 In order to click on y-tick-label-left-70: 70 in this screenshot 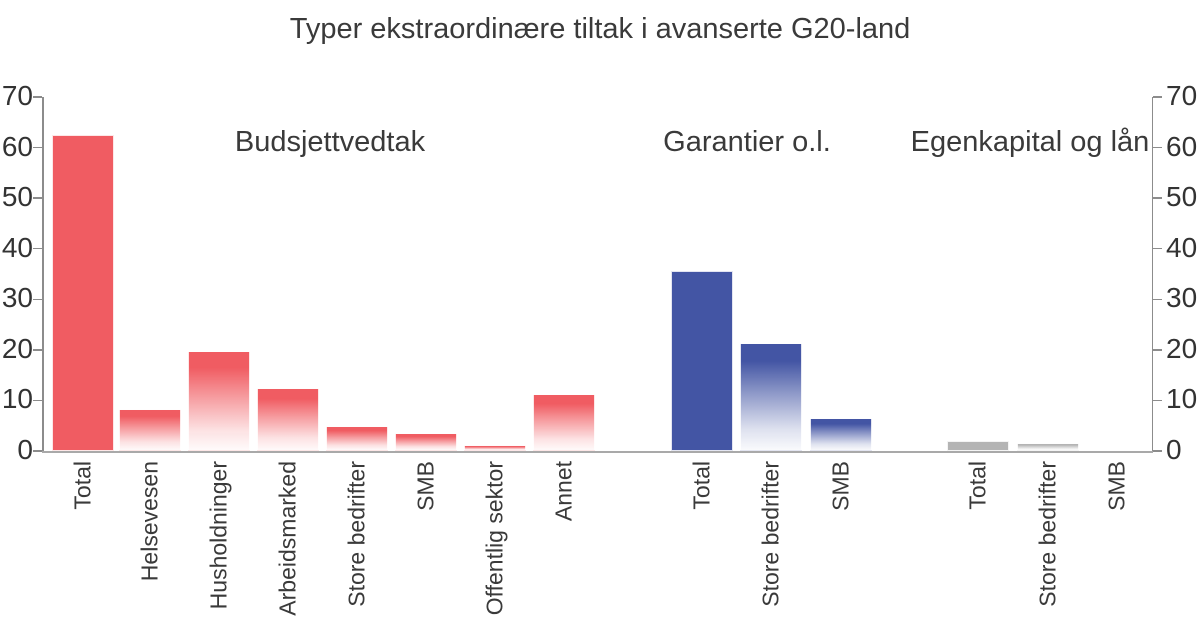, I will do `click(17, 95)`.